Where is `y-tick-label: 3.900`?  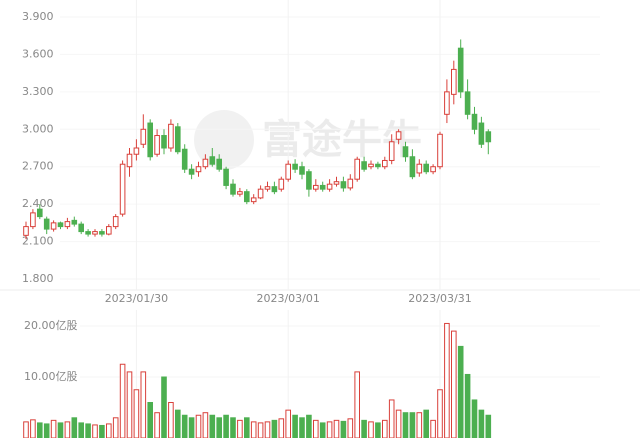
y-tick-label: 3.900 is located at coordinates (38, 16).